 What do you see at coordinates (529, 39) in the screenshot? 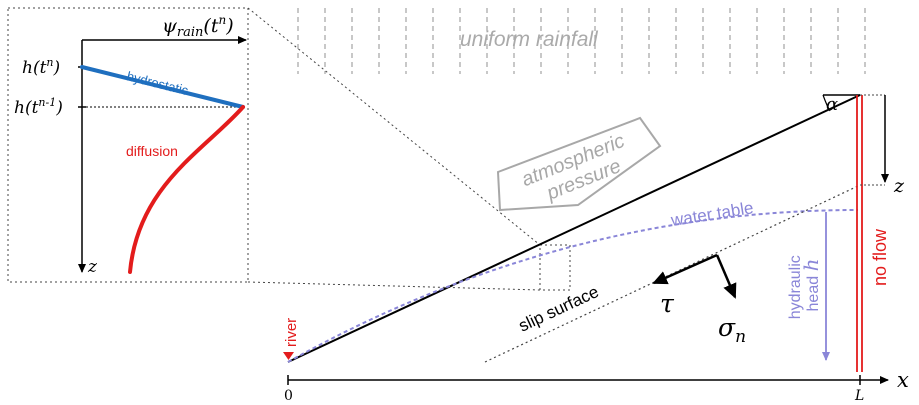
I see `rainfall-label: uniform rainfall` at bounding box center [529, 39].